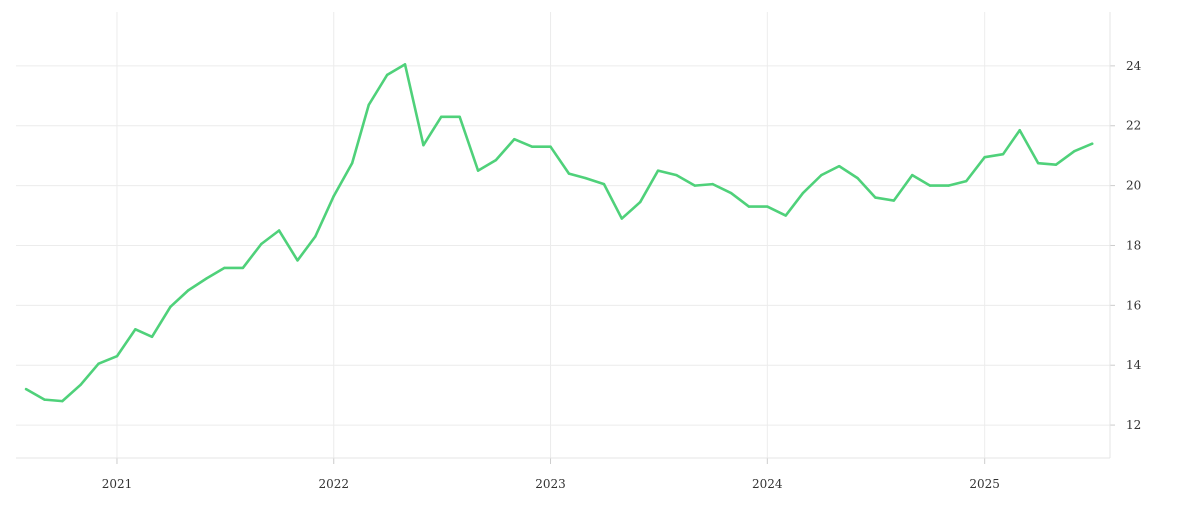  I want to click on y-tick-label: 18, so click(1133, 245).